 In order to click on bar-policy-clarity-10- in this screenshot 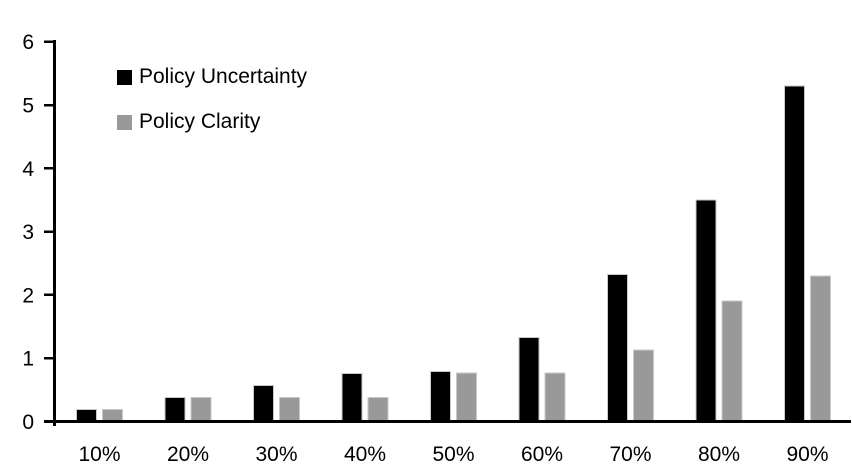, I will do `click(112, 415)`.